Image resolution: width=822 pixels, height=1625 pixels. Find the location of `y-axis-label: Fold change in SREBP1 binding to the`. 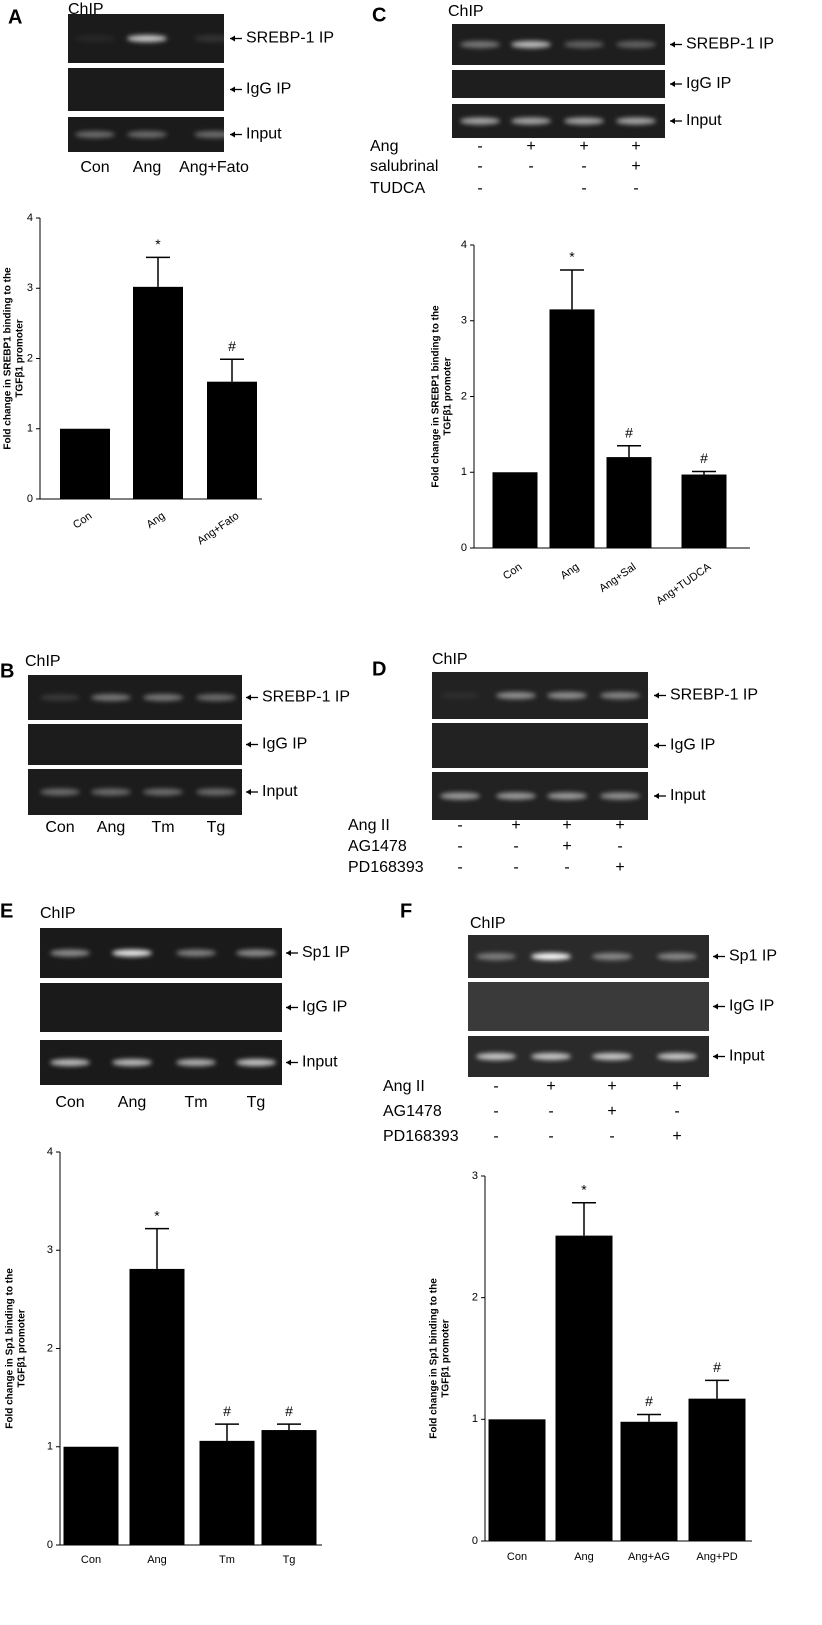

y-axis-label: Fold change in SREBP1 binding to the is located at coordinates (436, 396).